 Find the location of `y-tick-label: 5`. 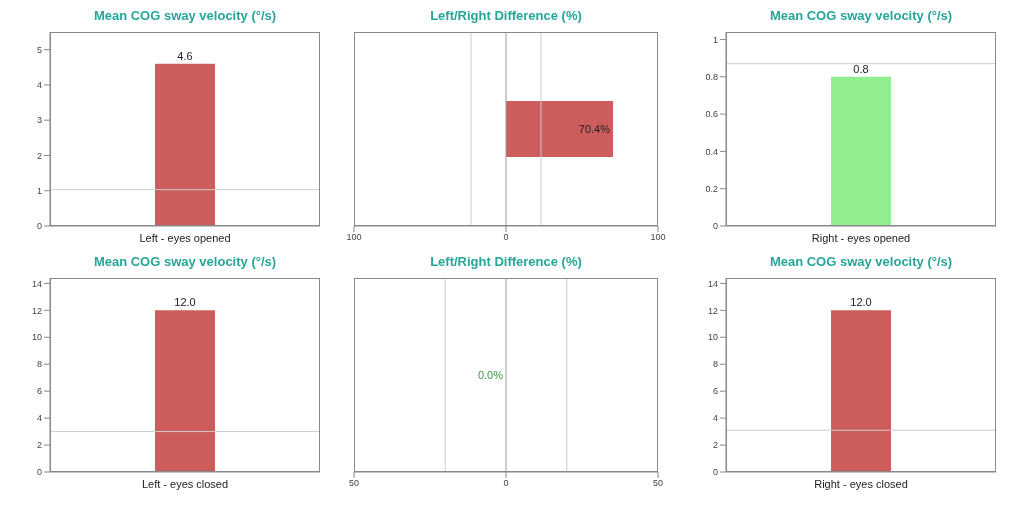

y-tick-label: 5 is located at coordinates (39, 49).